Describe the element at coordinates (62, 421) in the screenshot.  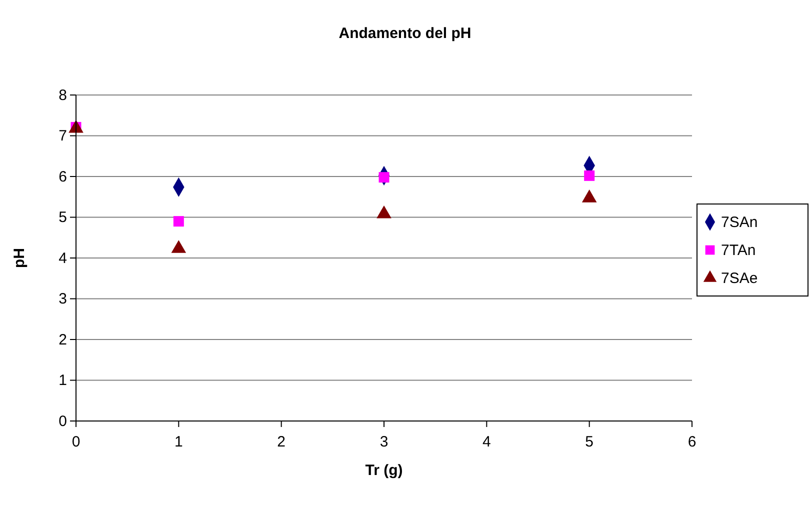
I see `y-tick-label: 0` at that location.